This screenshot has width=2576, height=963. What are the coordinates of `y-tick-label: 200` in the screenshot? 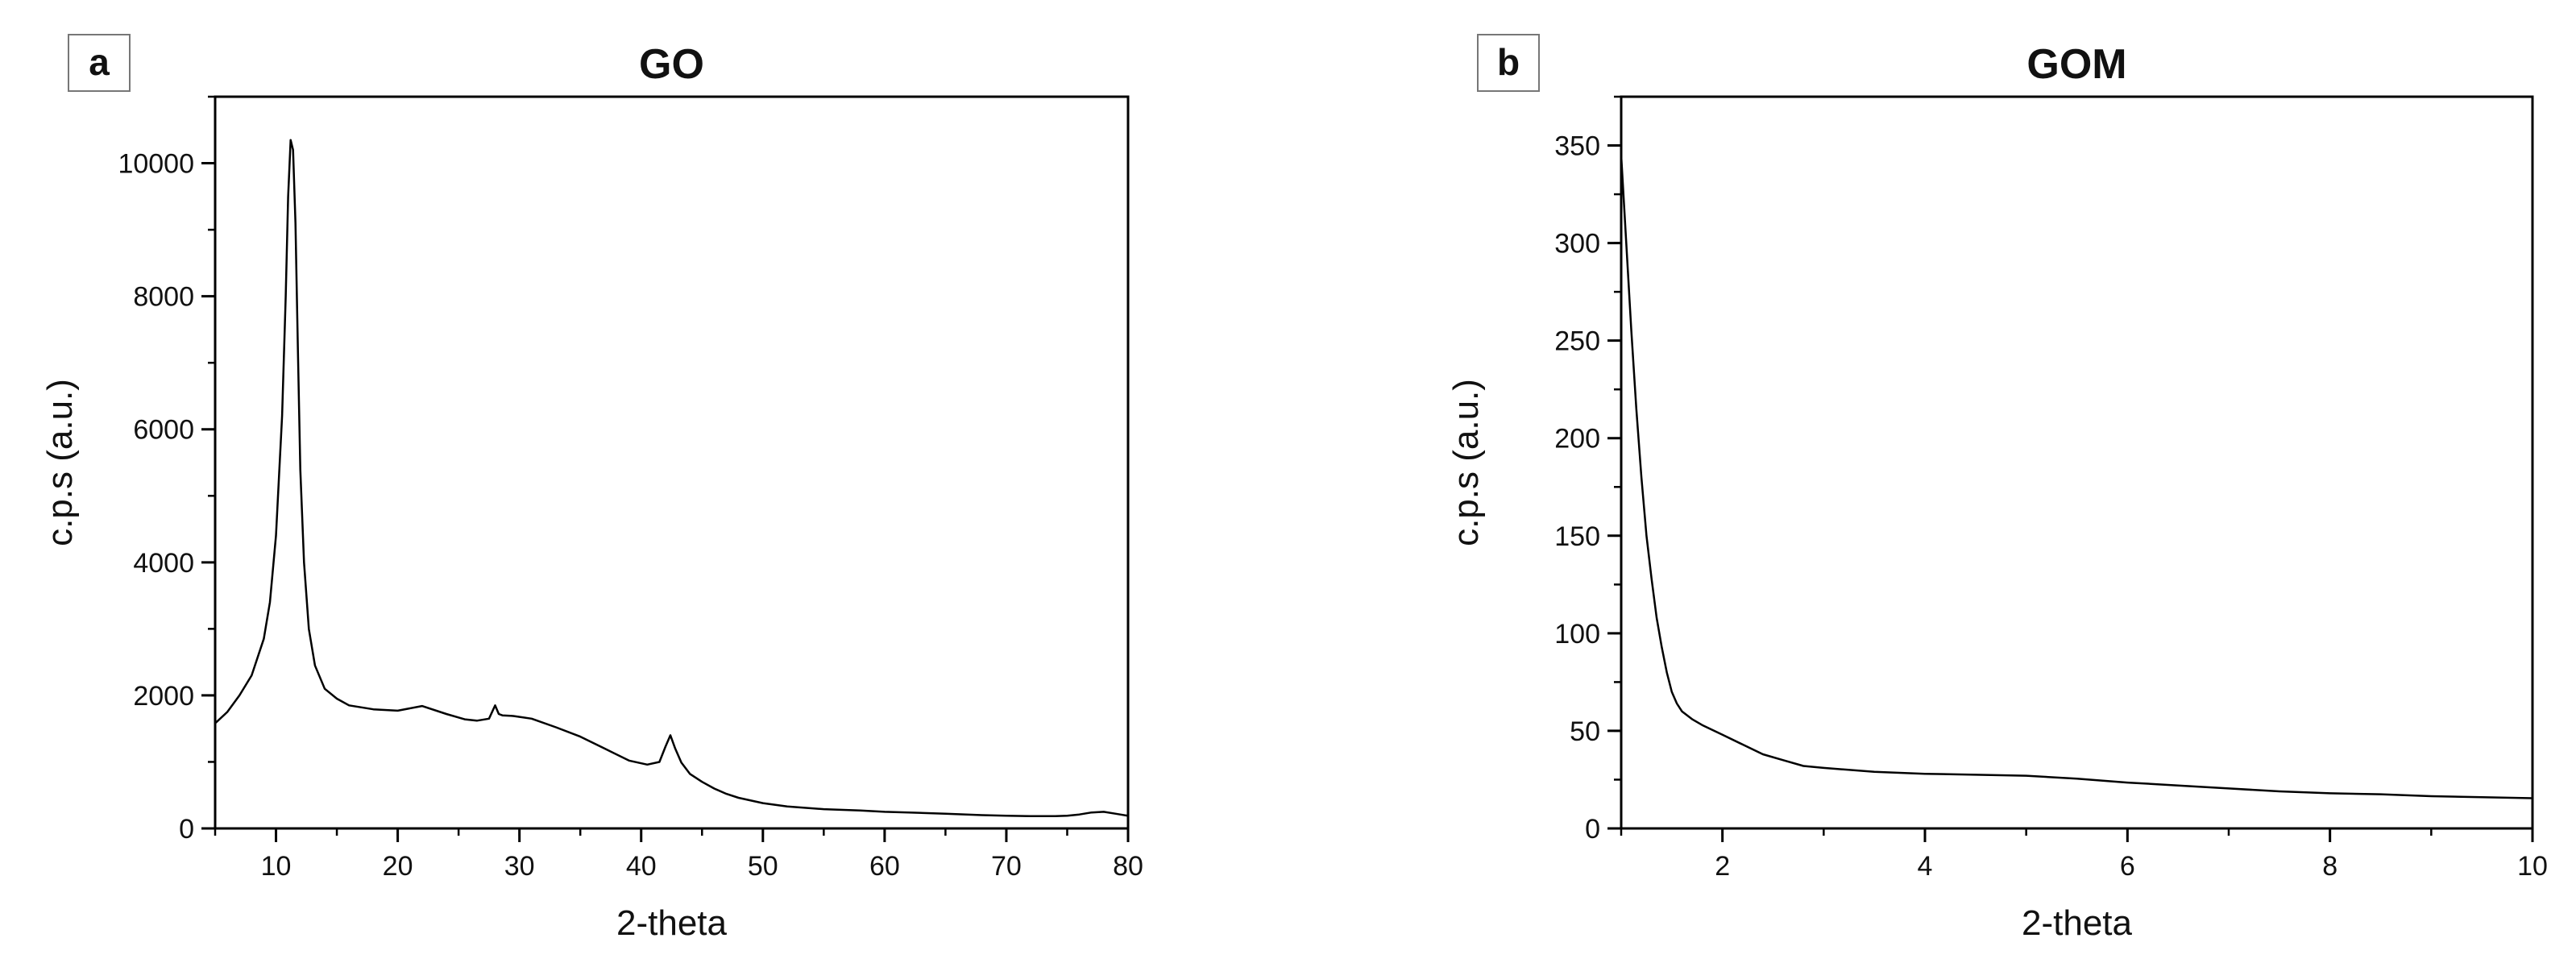 It's located at (1577, 440).